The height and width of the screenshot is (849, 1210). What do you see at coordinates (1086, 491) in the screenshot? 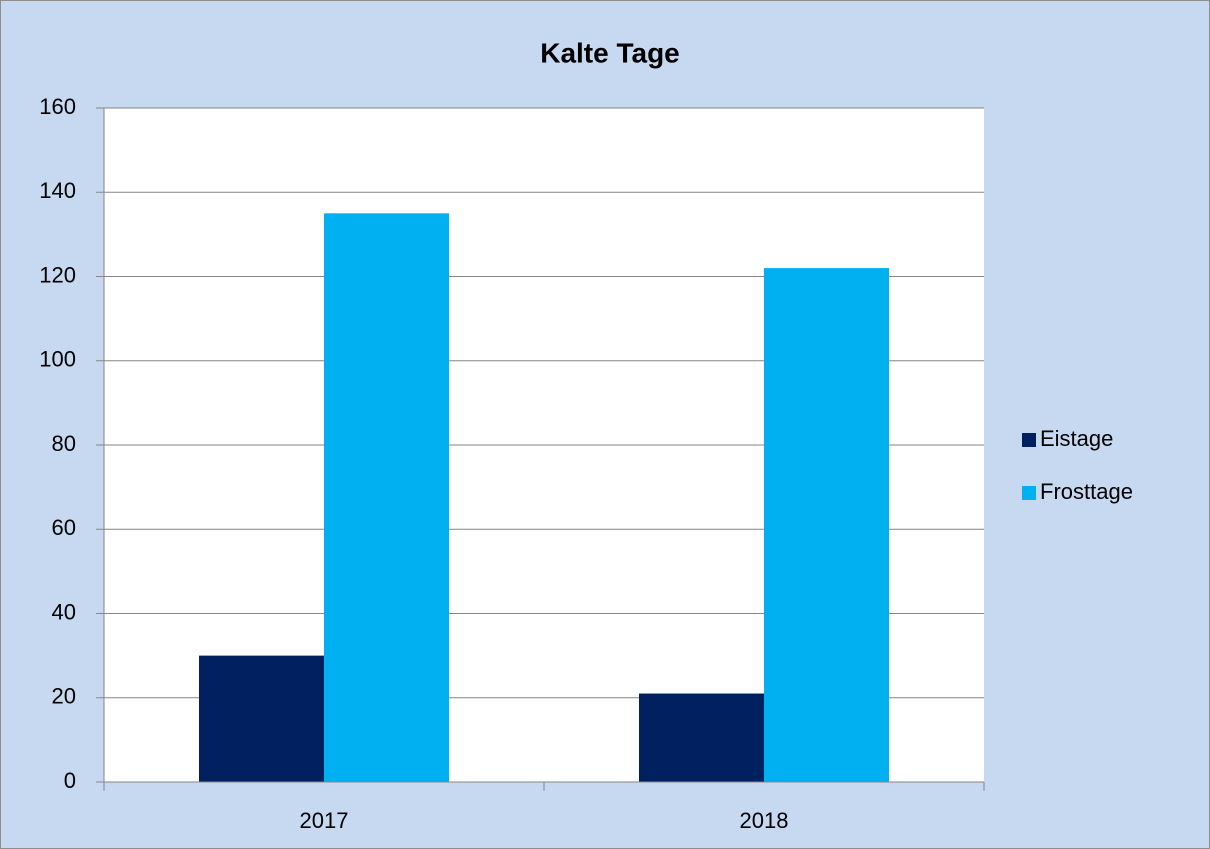
I see `legend-label: Frosttage` at bounding box center [1086, 491].